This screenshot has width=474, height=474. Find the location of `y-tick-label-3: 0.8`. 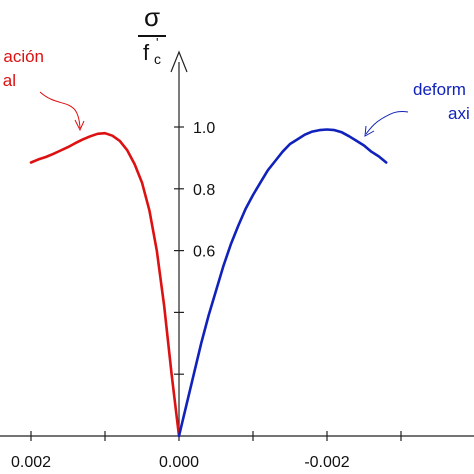

y-tick-label-3: 0.8 is located at coordinates (204, 190).